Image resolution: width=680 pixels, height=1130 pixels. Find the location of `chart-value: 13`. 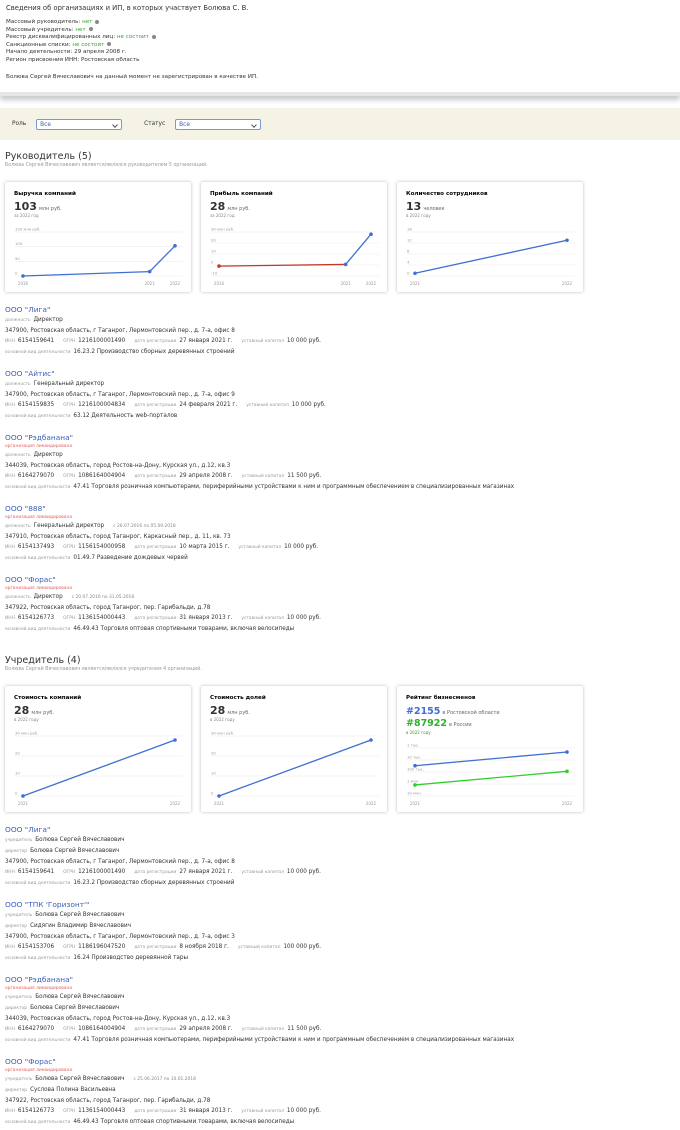

chart-value: 13 is located at coordinates (413, 206).